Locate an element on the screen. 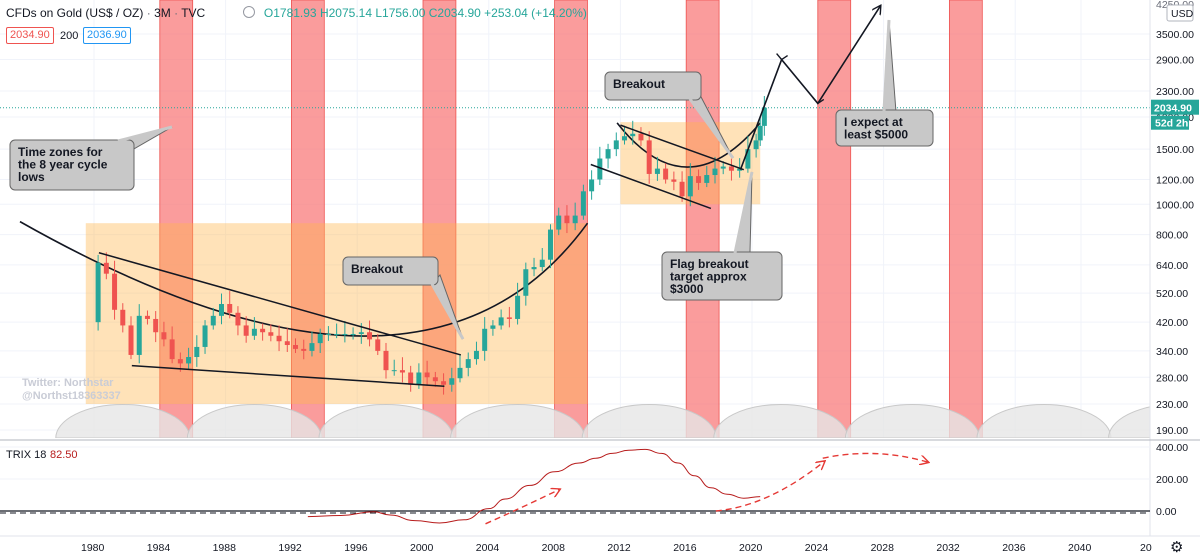 The width and height of the screenshot is (1200, 556). annotation-breakout-1: Breakout is located at coordinates (403, 298).